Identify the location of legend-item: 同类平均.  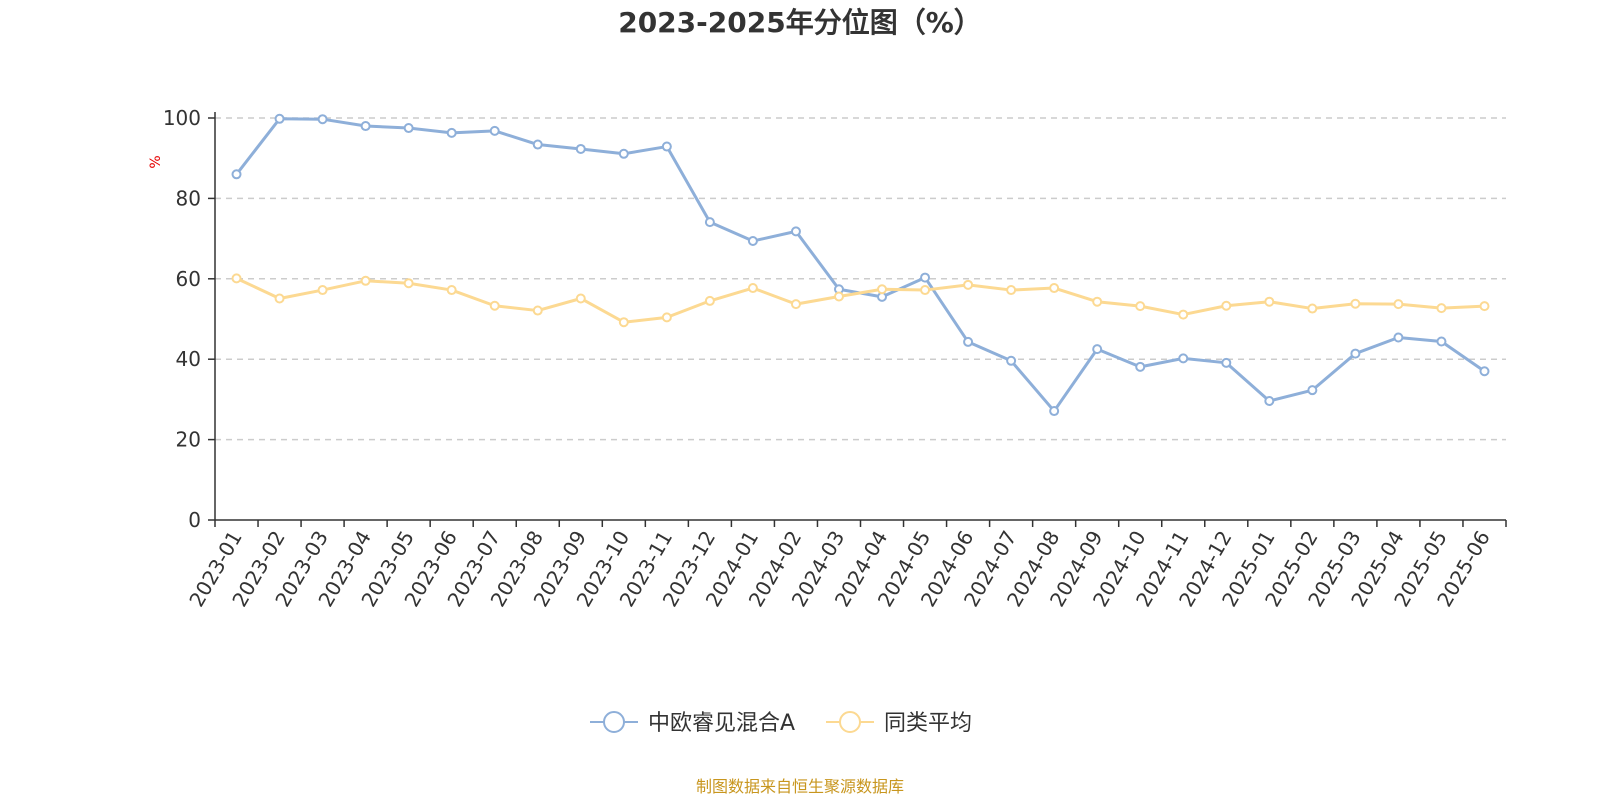
(899, 723).